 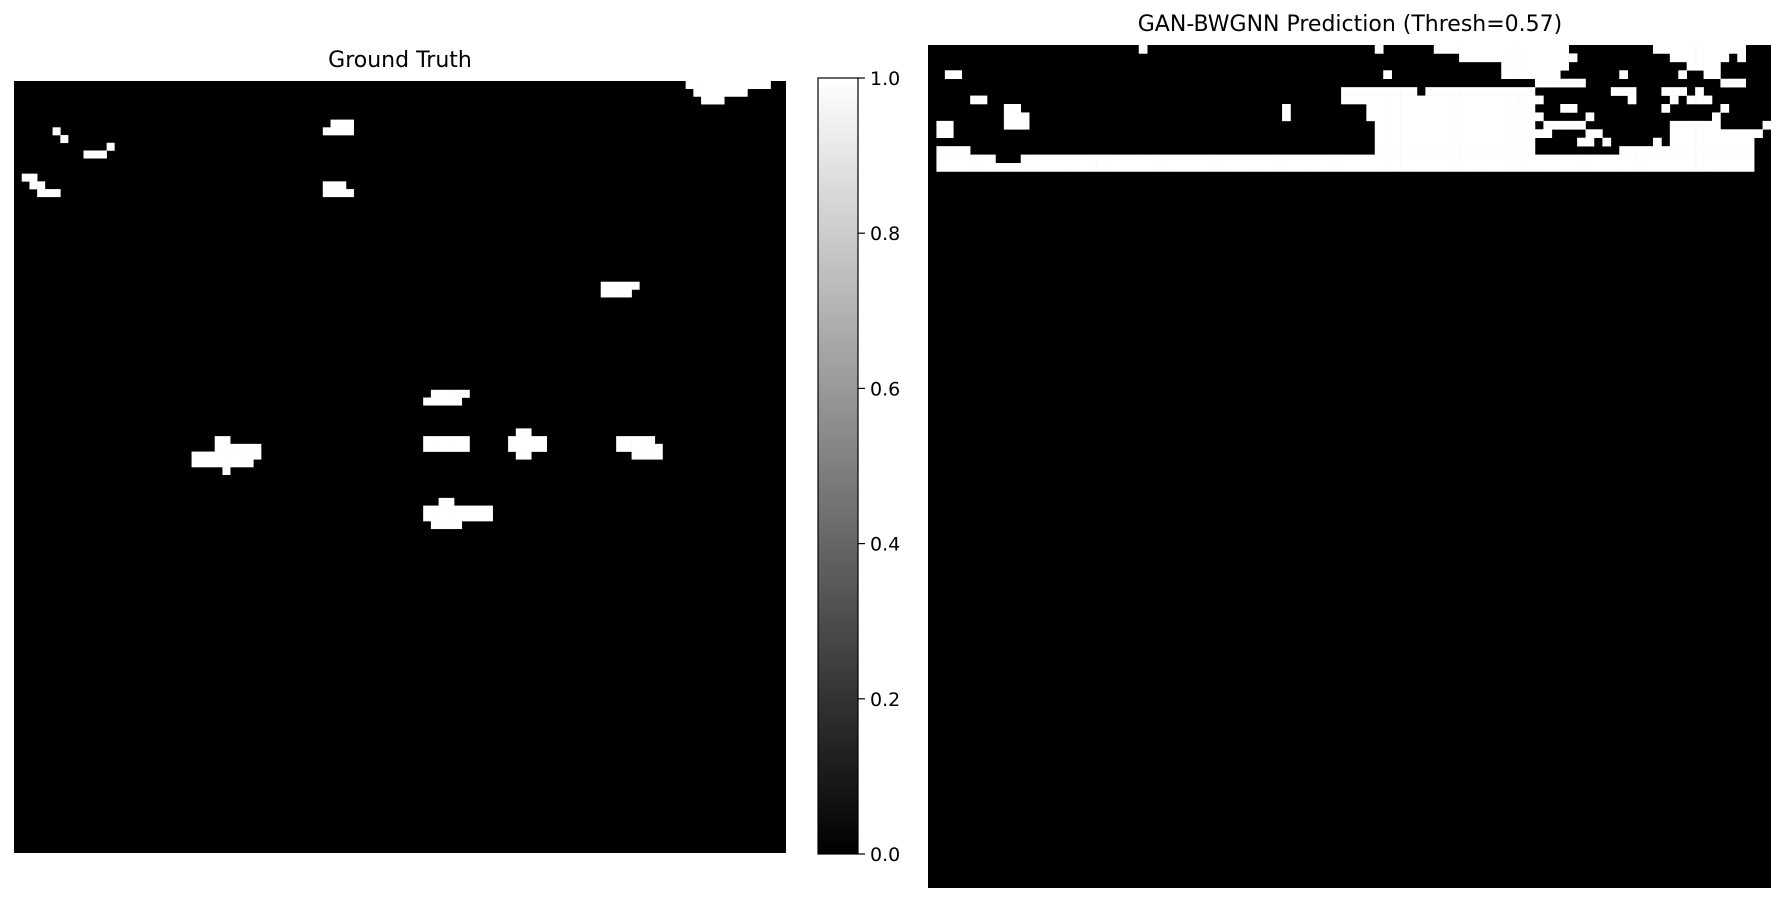 I want to click on prediction-title: GAN-BWGNN Prediction (Thresh=0.57), so click(x=1350, y=24).